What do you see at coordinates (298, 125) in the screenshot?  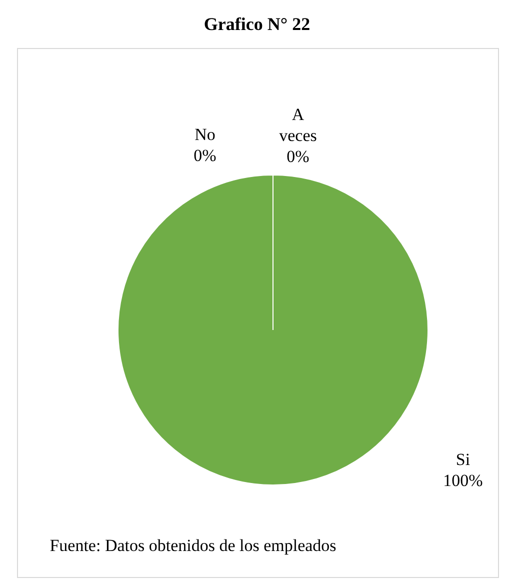 I see `category-label: A veces` at bounding box center [298, 125].